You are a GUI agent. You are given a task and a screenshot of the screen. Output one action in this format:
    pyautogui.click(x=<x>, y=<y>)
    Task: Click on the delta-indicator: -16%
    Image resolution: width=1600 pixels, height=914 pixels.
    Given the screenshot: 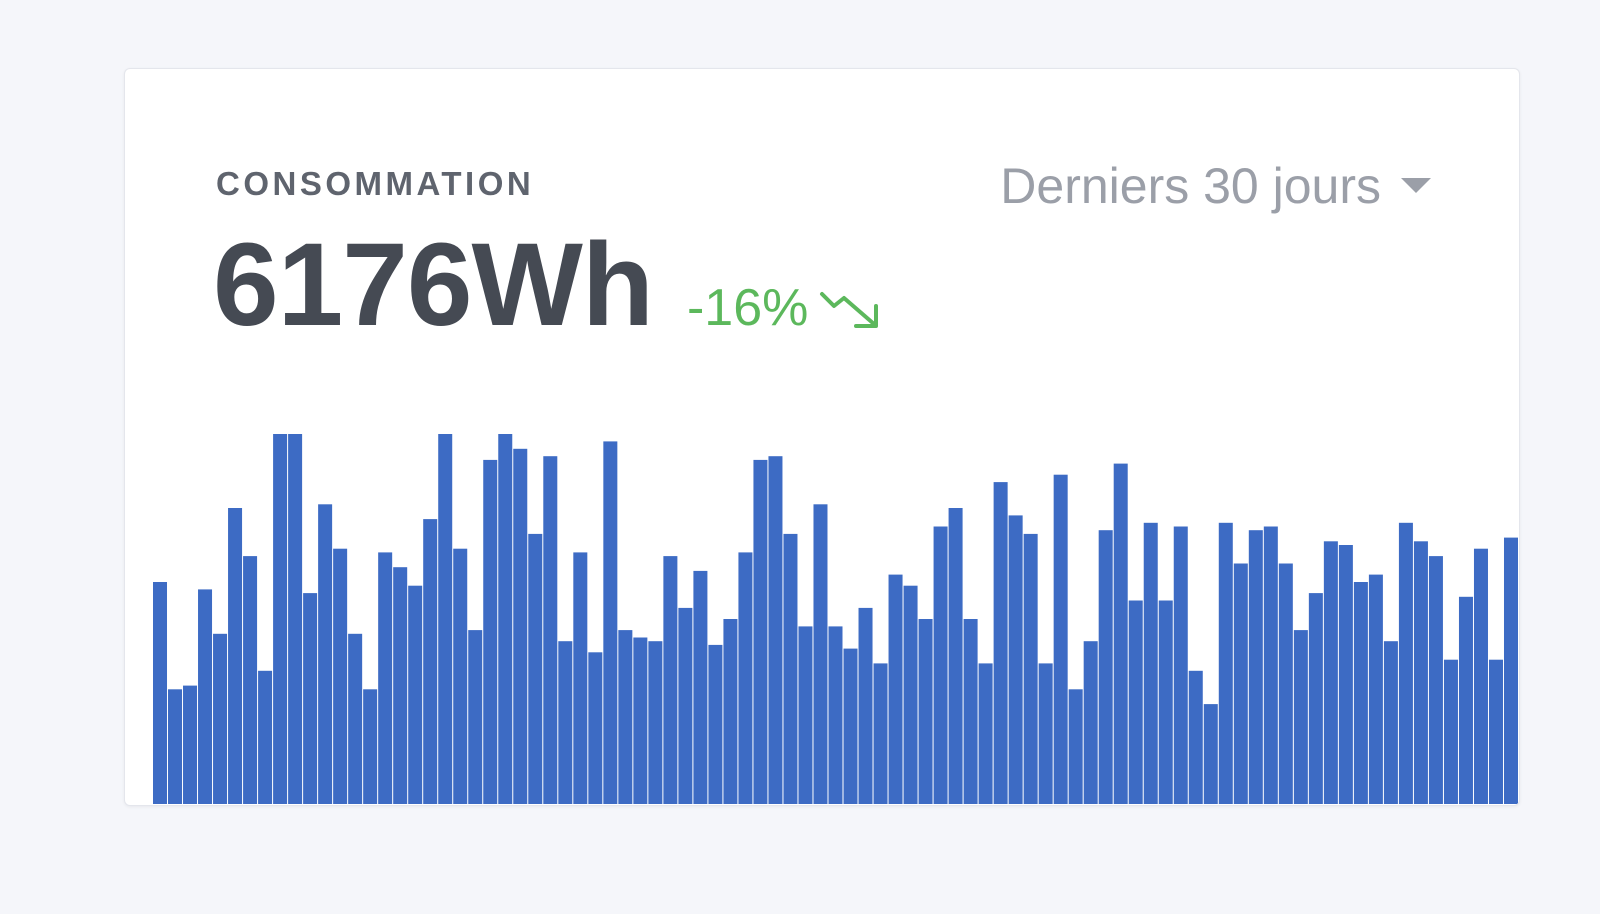 What is the action you would take?
    pyautogui.click(x=784, y=308)
    